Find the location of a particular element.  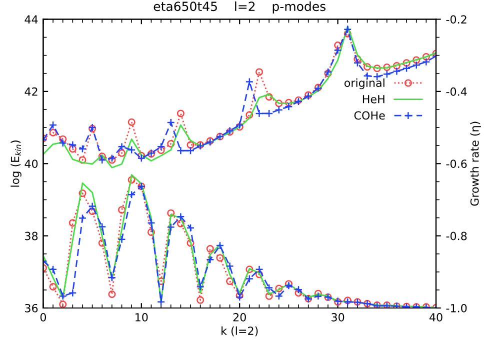

x-tick-label: 30 is located at coordinates (338, 317).